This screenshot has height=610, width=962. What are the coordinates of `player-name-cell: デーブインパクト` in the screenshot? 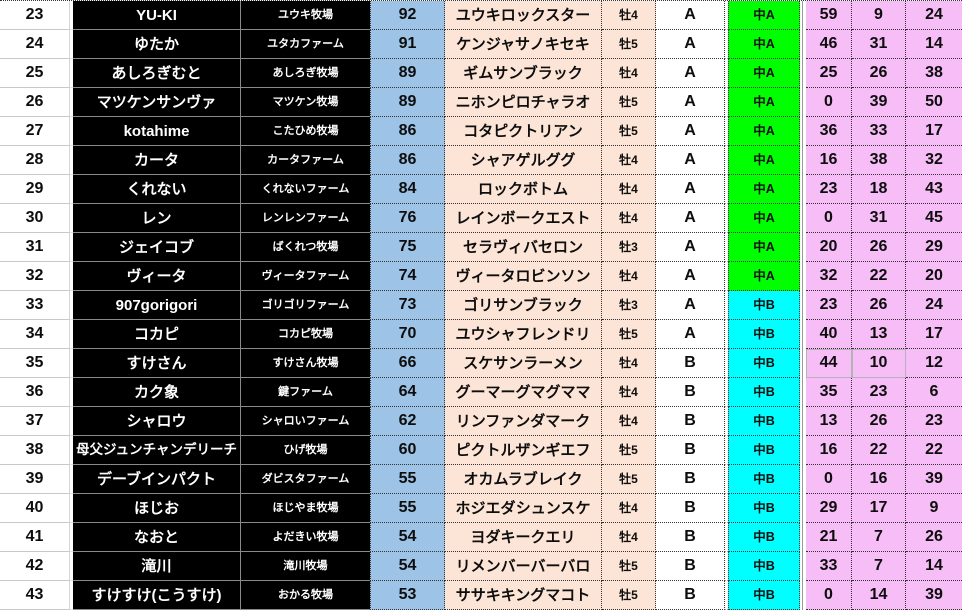 It's located at (157, 479).